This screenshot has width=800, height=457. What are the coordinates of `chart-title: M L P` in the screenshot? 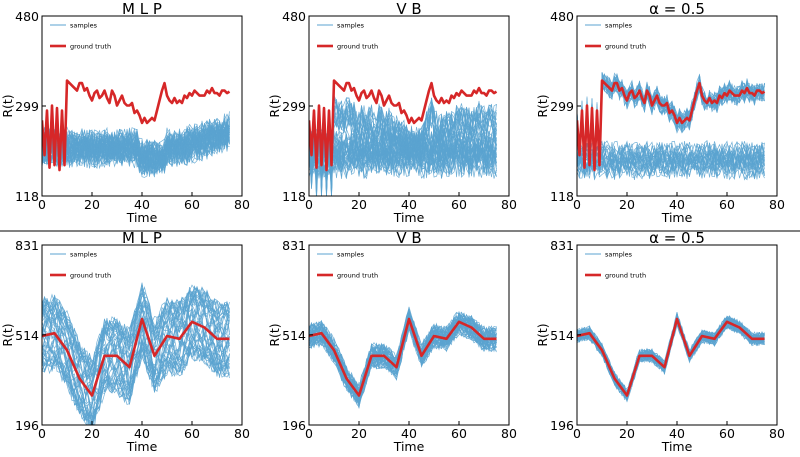 It's located at (142, 238).